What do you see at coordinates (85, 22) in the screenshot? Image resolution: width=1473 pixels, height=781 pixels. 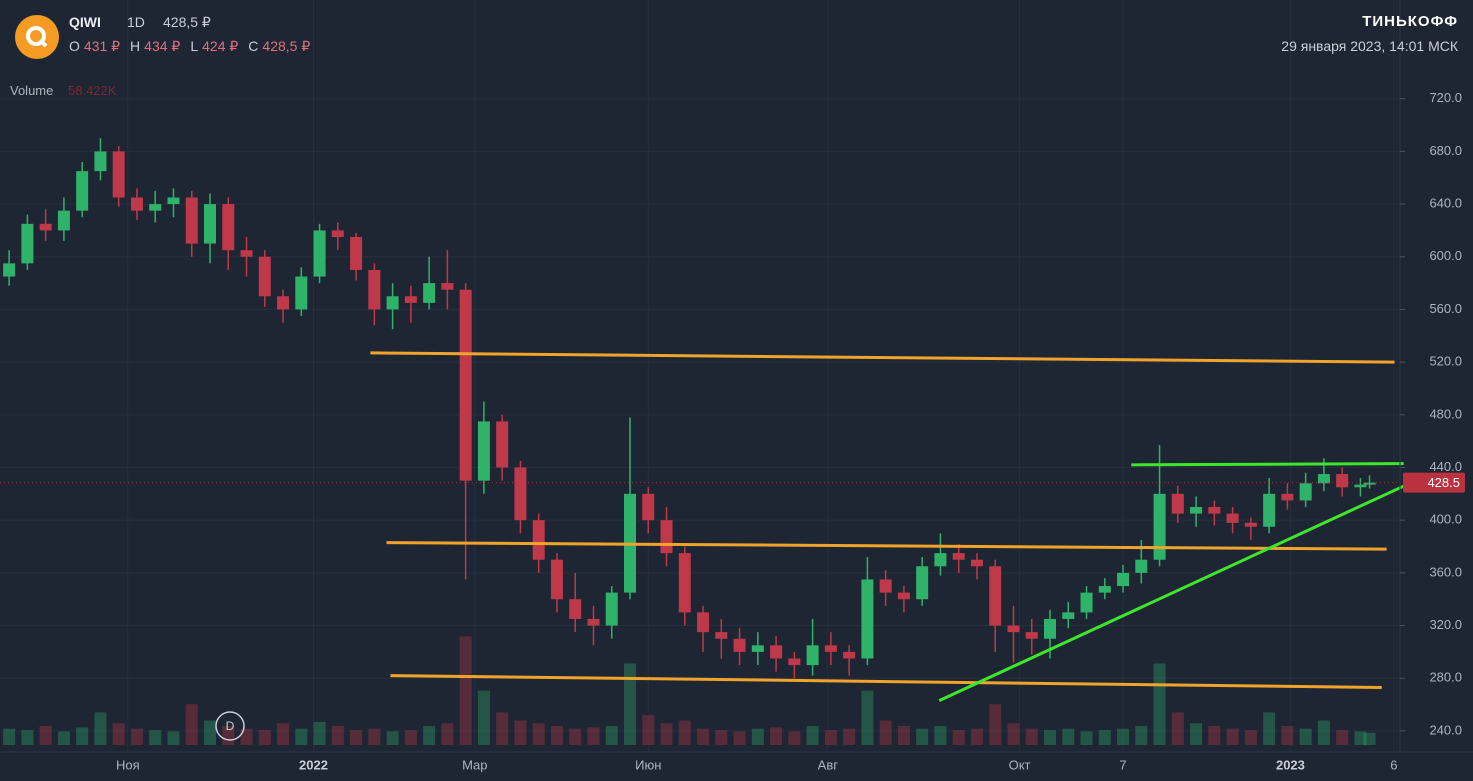 I see `ticker: QIWI` at bounding box center [85, 22].